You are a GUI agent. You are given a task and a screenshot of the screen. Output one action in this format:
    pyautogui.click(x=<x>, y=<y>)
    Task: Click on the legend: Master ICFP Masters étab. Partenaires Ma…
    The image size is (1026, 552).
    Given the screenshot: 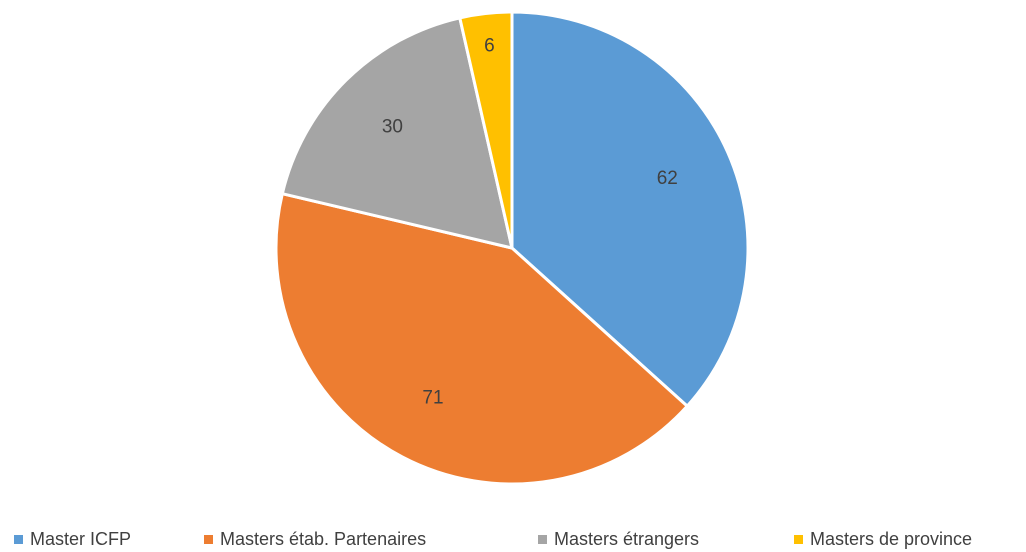 What is the action you would take?
    pyautogui.click(x=513, y=540)
    